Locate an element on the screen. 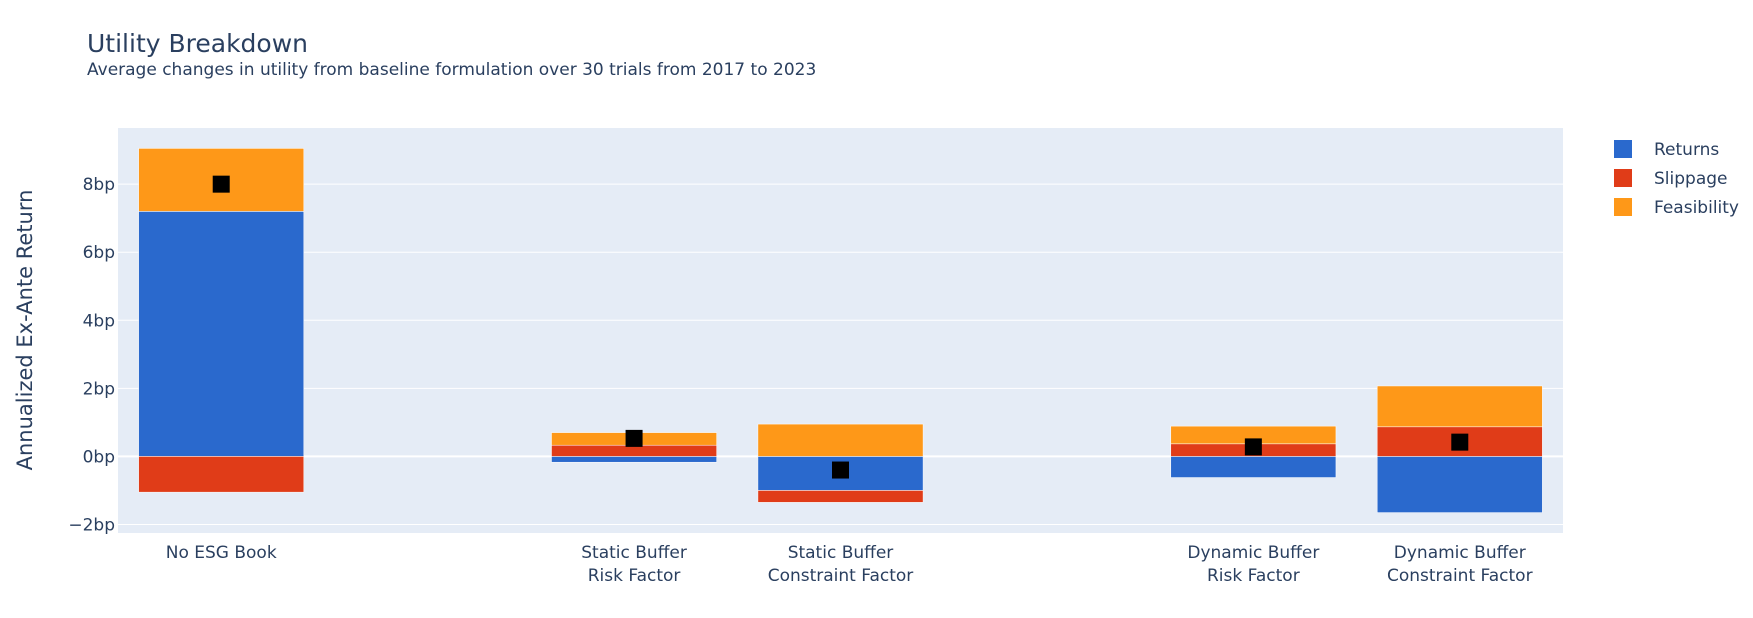  y-tick-label: −2bp is located at coordinates (91, 525).